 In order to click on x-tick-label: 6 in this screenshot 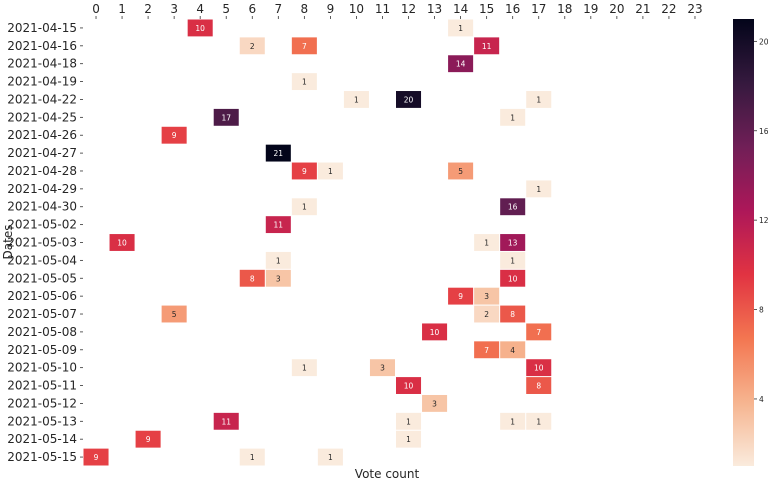, I will do `click(252, 9)`.